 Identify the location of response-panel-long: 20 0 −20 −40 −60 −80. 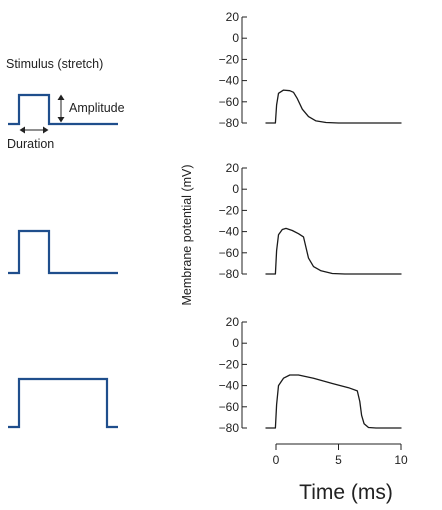
(310, 375).